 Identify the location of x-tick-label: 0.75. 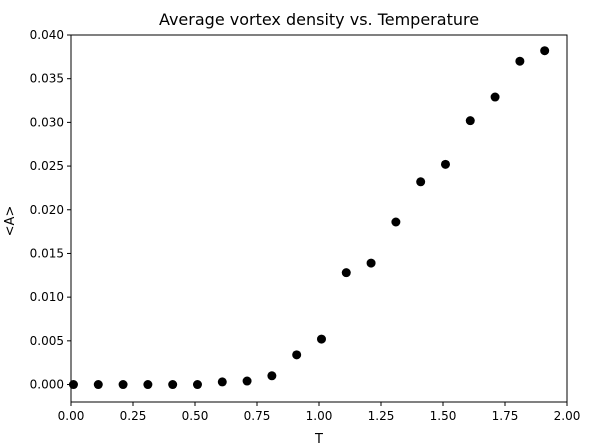
(257, 416).